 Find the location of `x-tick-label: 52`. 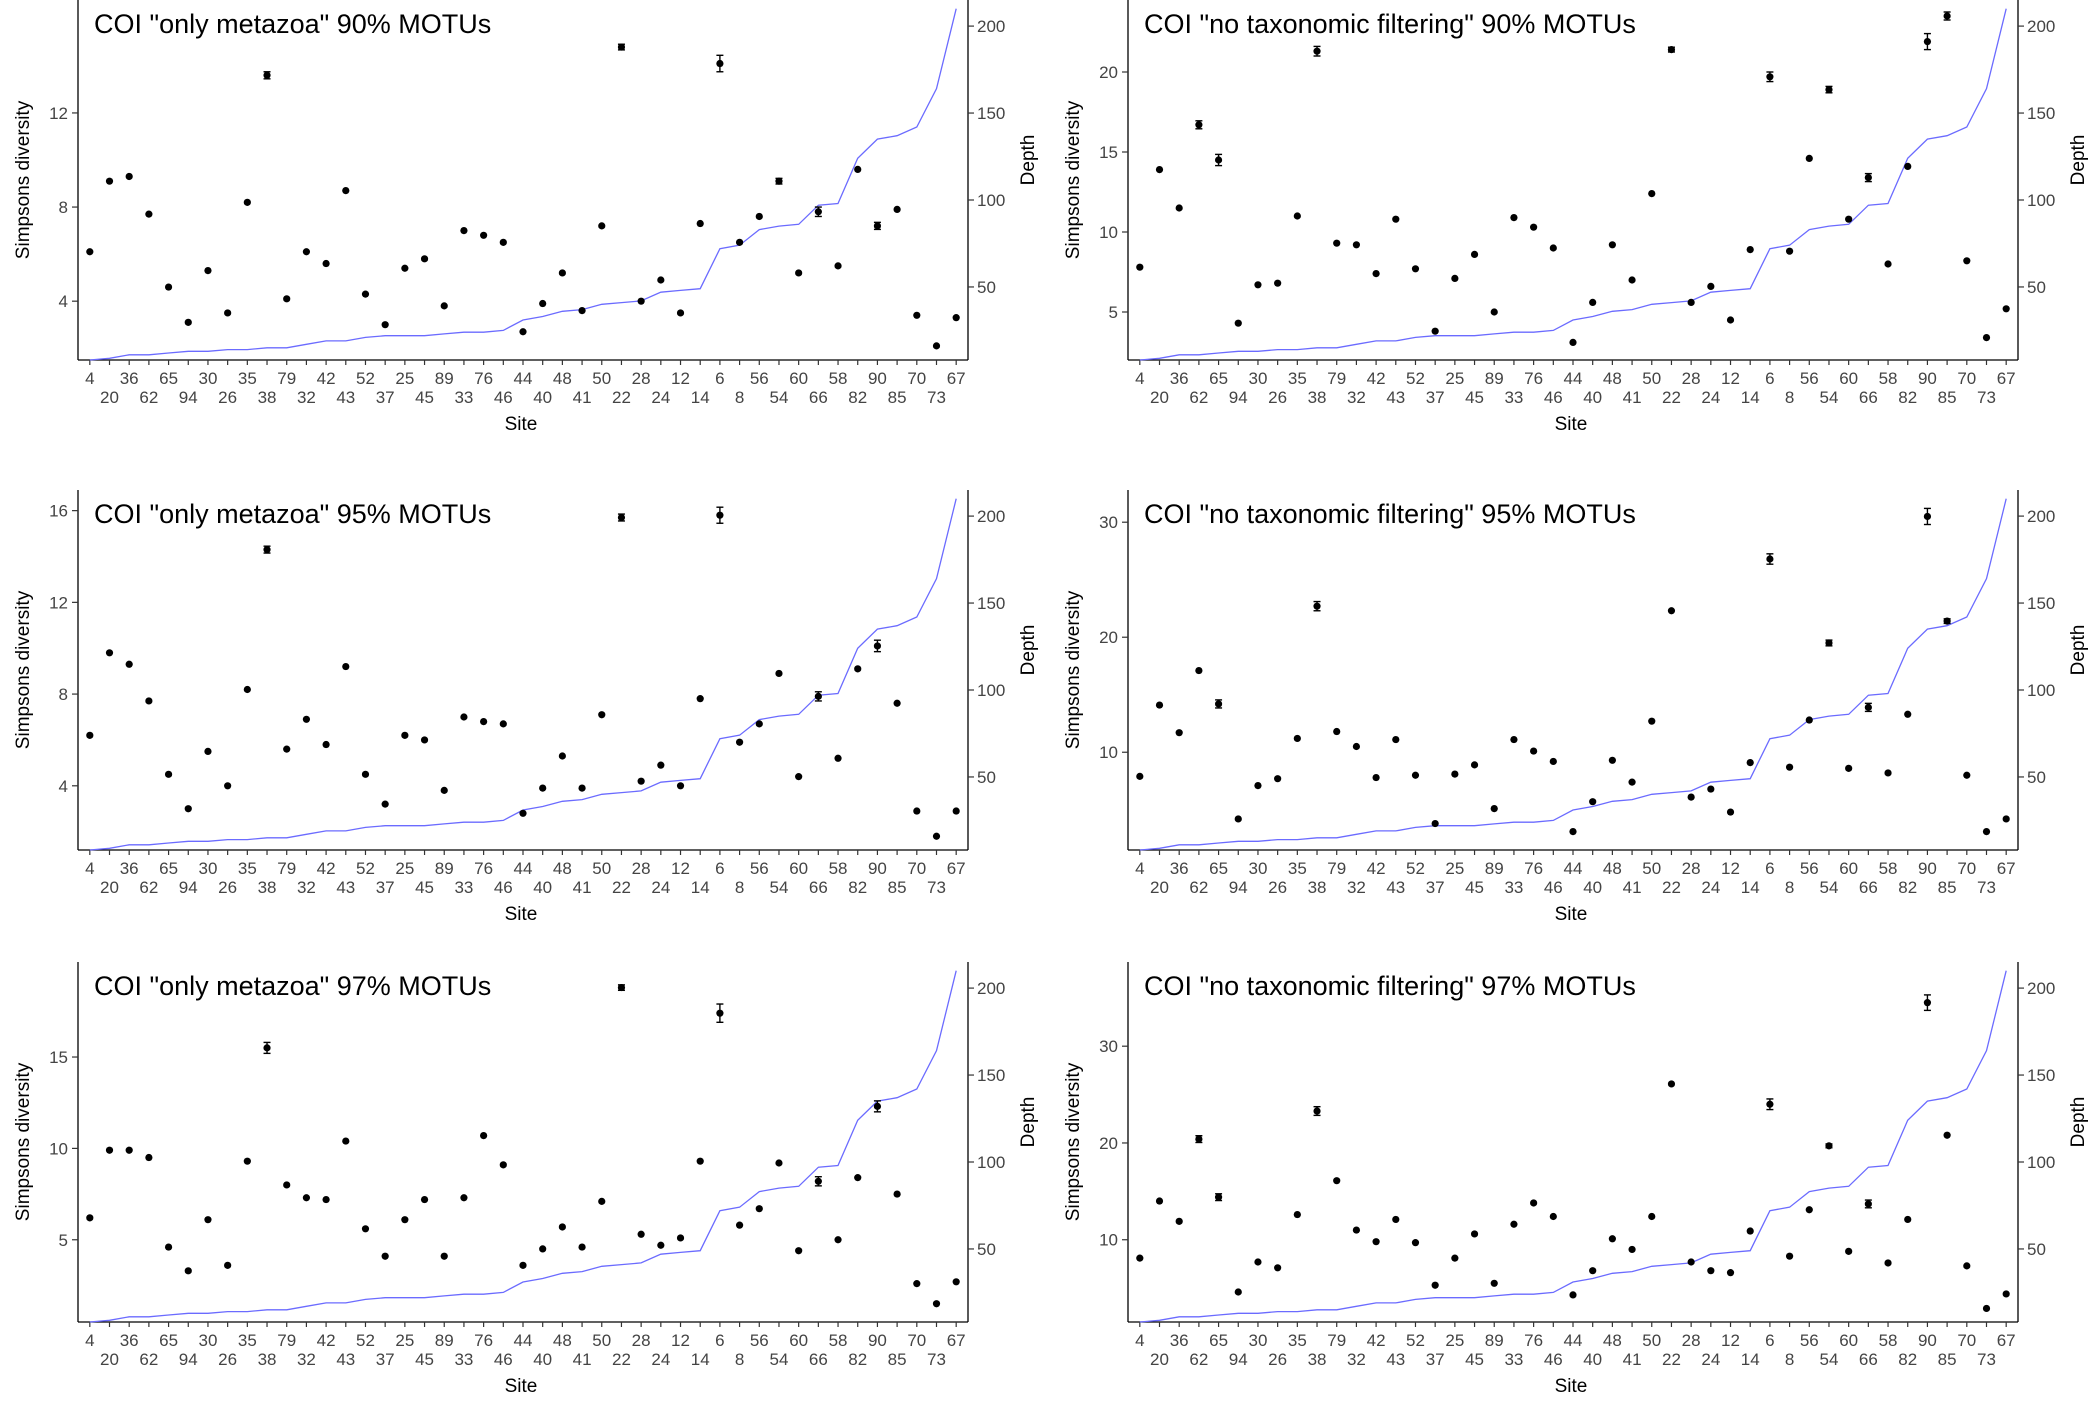

x-tick-label: 52 is located at coordinates (1415, 1340).